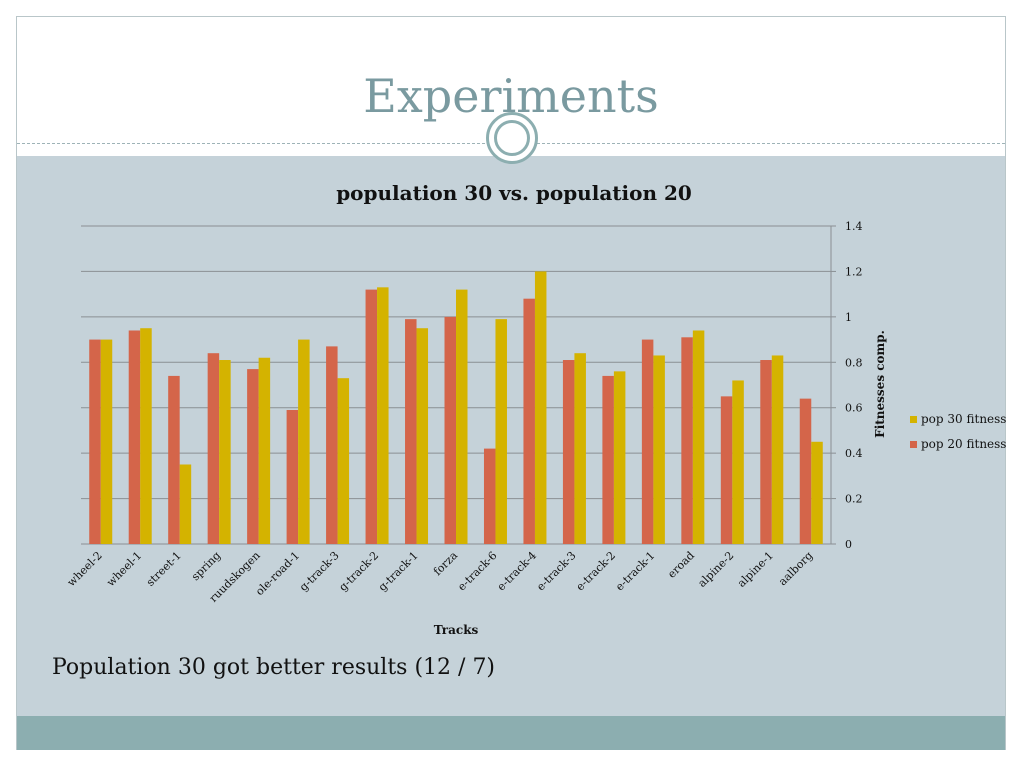  I want to click on y-tick-label: 0, so click(848, 544).